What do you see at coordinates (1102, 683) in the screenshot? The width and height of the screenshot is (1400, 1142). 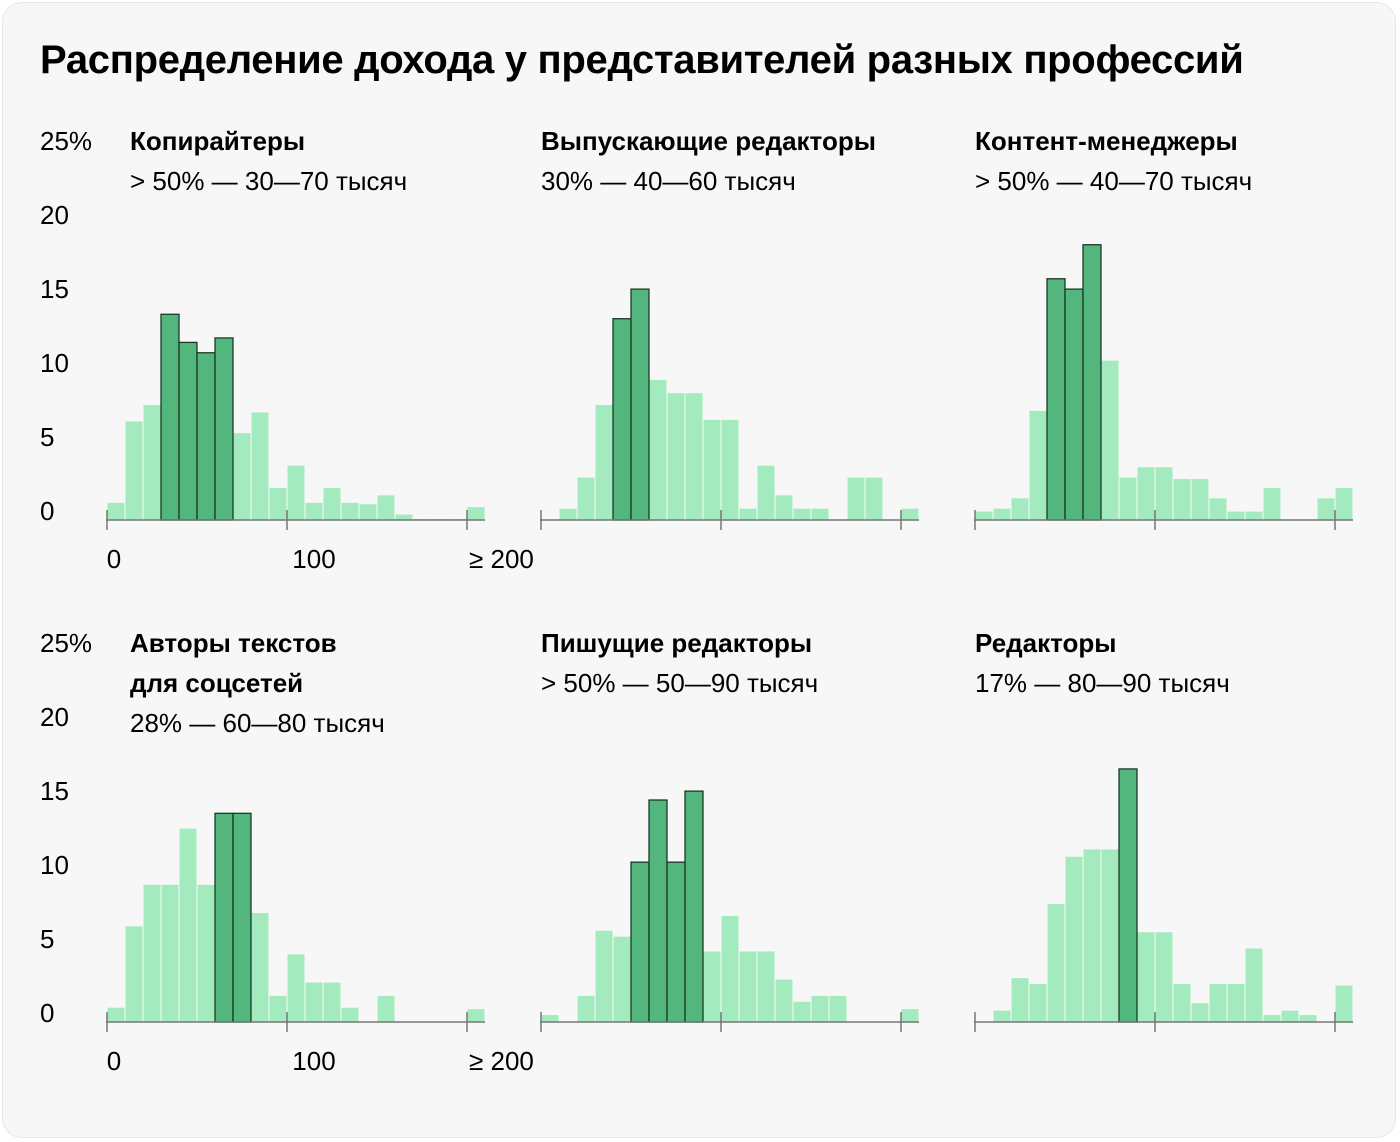 I see `panel-subtitle: 17% — 80—90 тысяч` at bounding box center [1102, 683].